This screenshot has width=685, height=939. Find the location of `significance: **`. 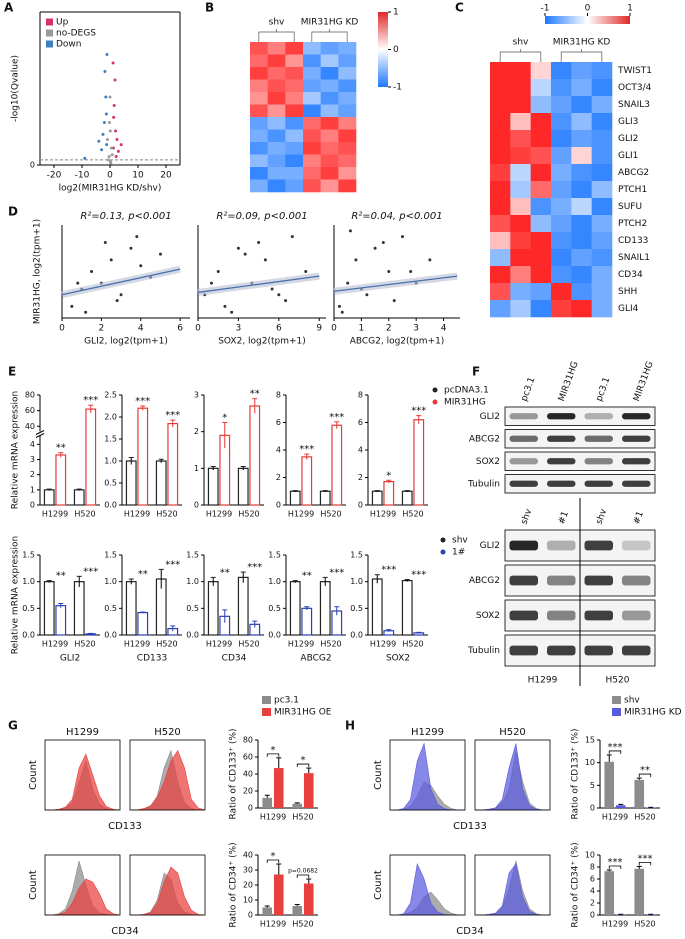

significance: ** is located at coordinates (225, 572).